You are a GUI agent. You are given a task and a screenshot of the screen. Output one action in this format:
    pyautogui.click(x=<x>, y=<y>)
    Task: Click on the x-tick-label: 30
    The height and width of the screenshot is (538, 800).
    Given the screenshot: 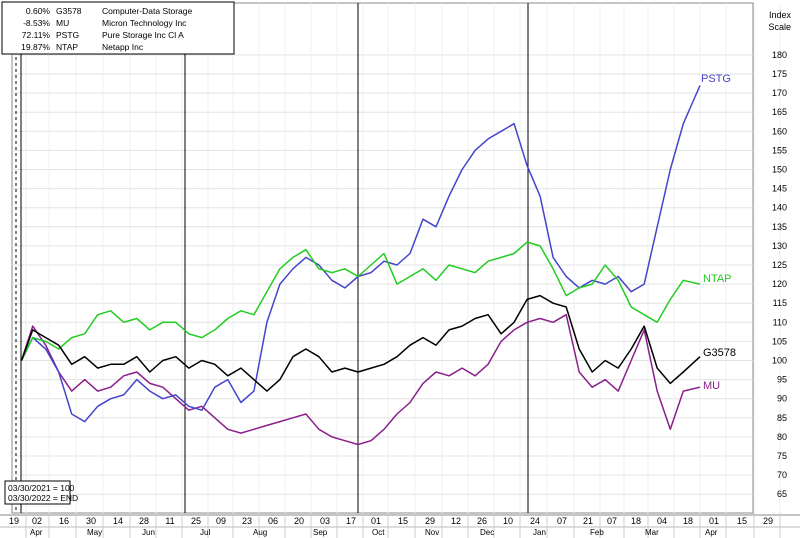 What is the action you would take?
    pyautogui.click(x=91, y=521)
    